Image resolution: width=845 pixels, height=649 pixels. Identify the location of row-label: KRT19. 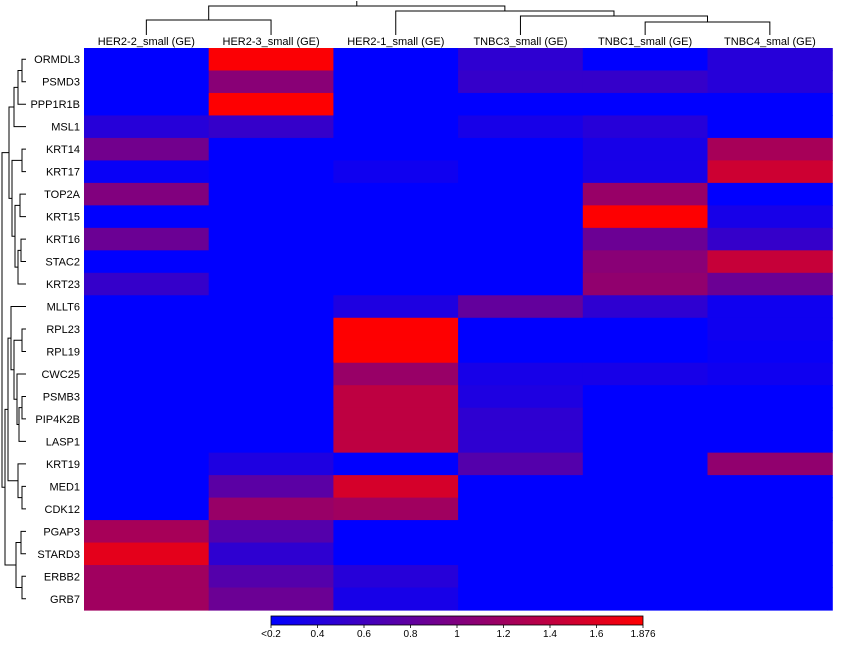
(63, 465).